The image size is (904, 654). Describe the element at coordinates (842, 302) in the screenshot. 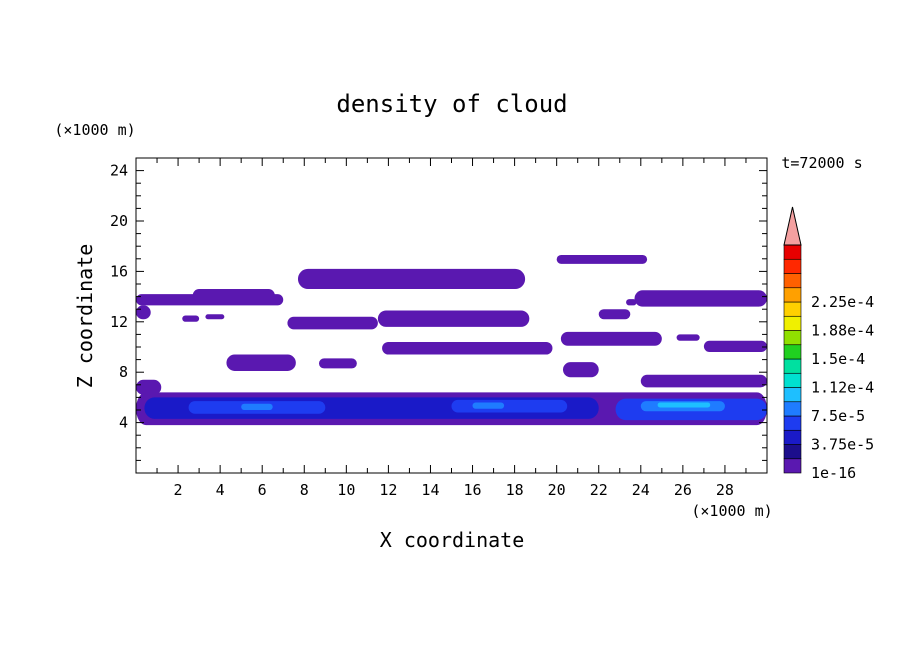

I see `colorbar-label: 2.25e-4` at that location.